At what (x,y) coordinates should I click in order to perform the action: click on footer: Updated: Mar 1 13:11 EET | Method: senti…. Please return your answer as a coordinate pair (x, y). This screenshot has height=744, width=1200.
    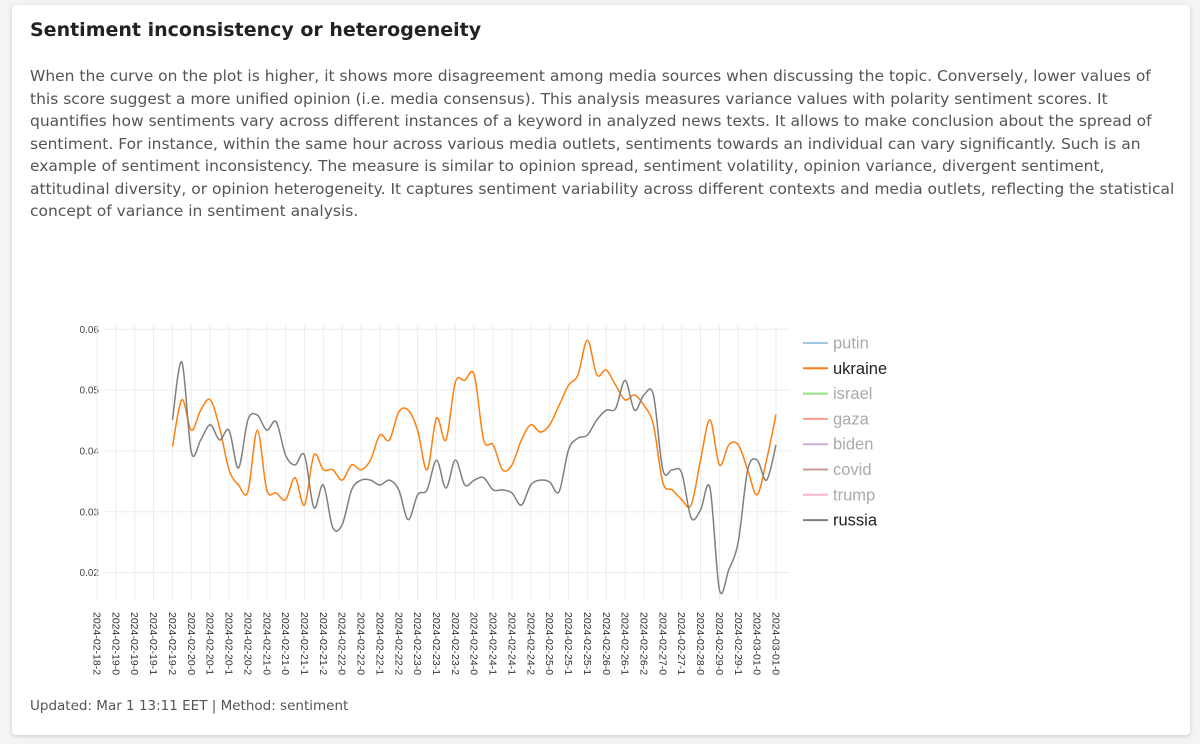
    Looking at the image, I should click on (189, 706).